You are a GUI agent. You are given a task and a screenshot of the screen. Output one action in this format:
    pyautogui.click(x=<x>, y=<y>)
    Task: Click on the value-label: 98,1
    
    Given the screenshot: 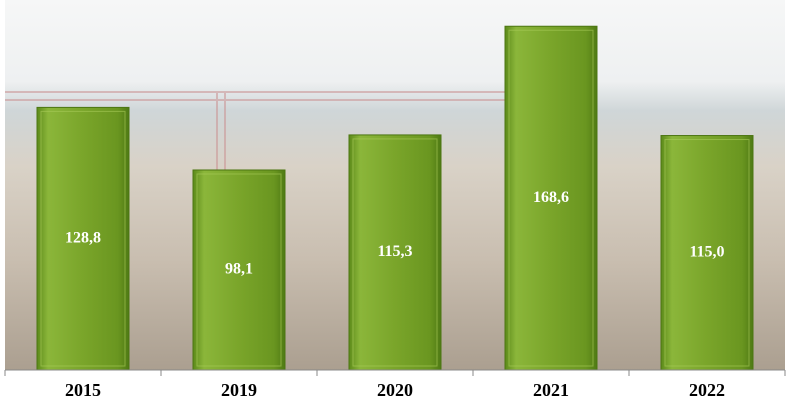 What is the action you would take?
    pyautogui.click(x=239, y=269)
    